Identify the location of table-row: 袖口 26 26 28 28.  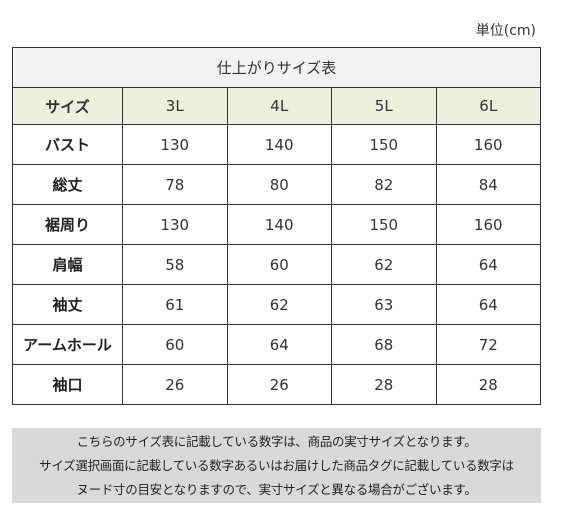
(276, 384).